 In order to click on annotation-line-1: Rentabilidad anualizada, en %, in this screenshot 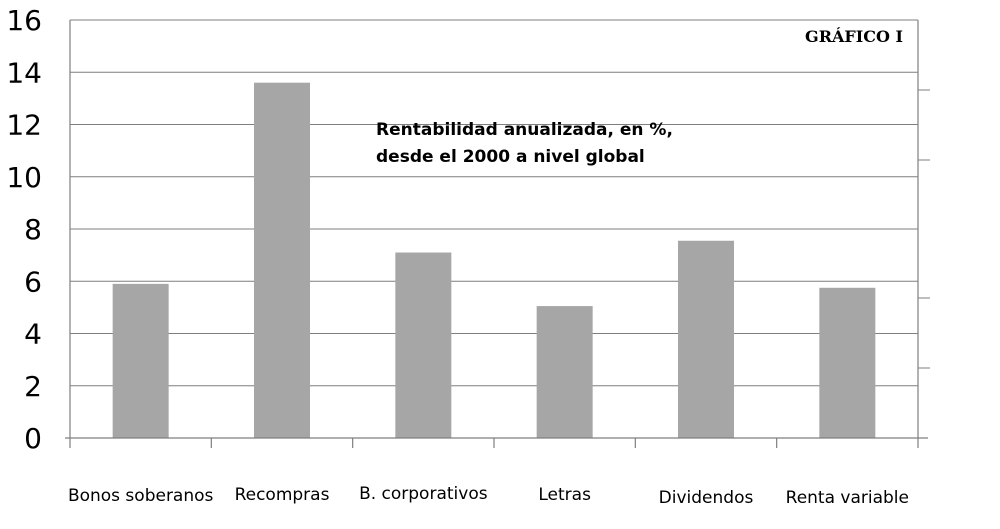, I will do `click(524, 130)`.